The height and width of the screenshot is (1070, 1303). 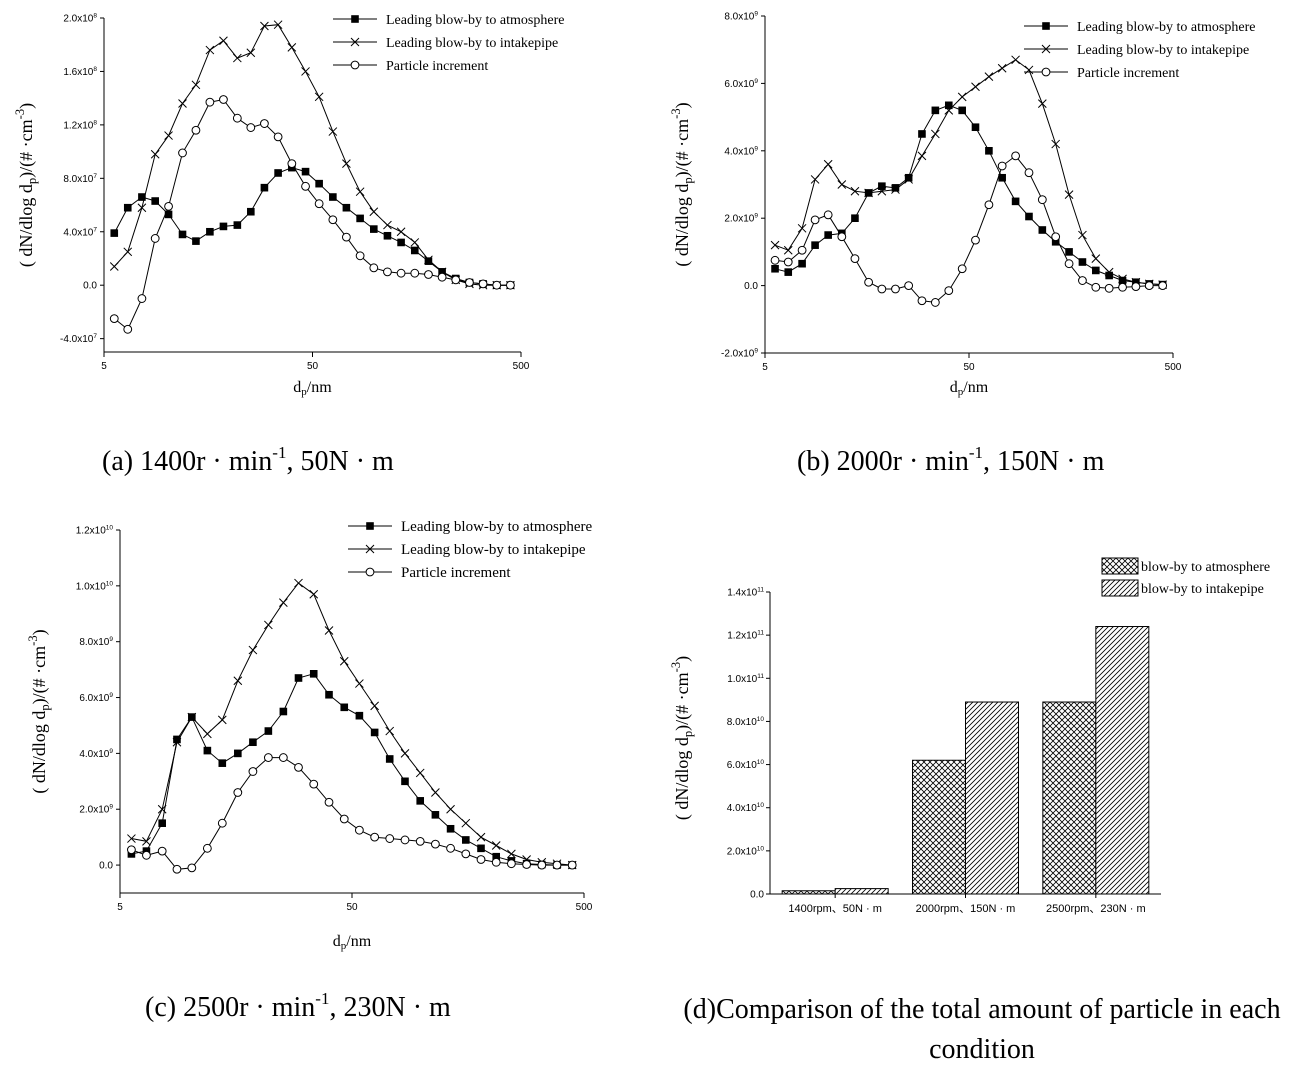 I want to click on legend-label: blow-by to intakepipe, so click(x=1202, y=589).